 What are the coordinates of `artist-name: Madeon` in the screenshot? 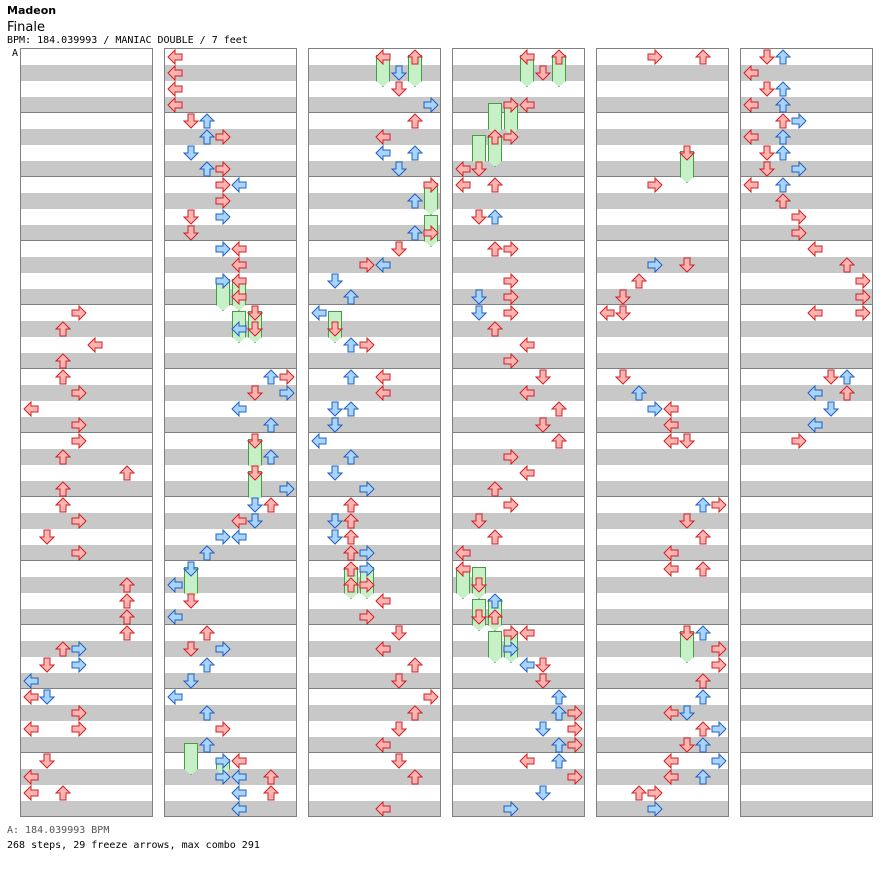 It's located at (32, 10).